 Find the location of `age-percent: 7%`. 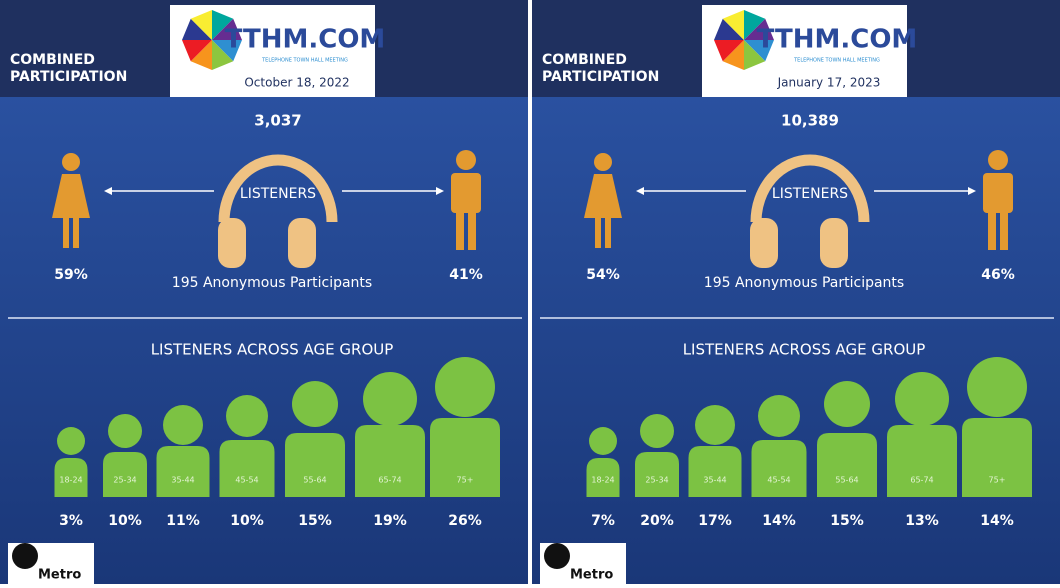

age-percent: 7% is located at coordinates (603, 521).